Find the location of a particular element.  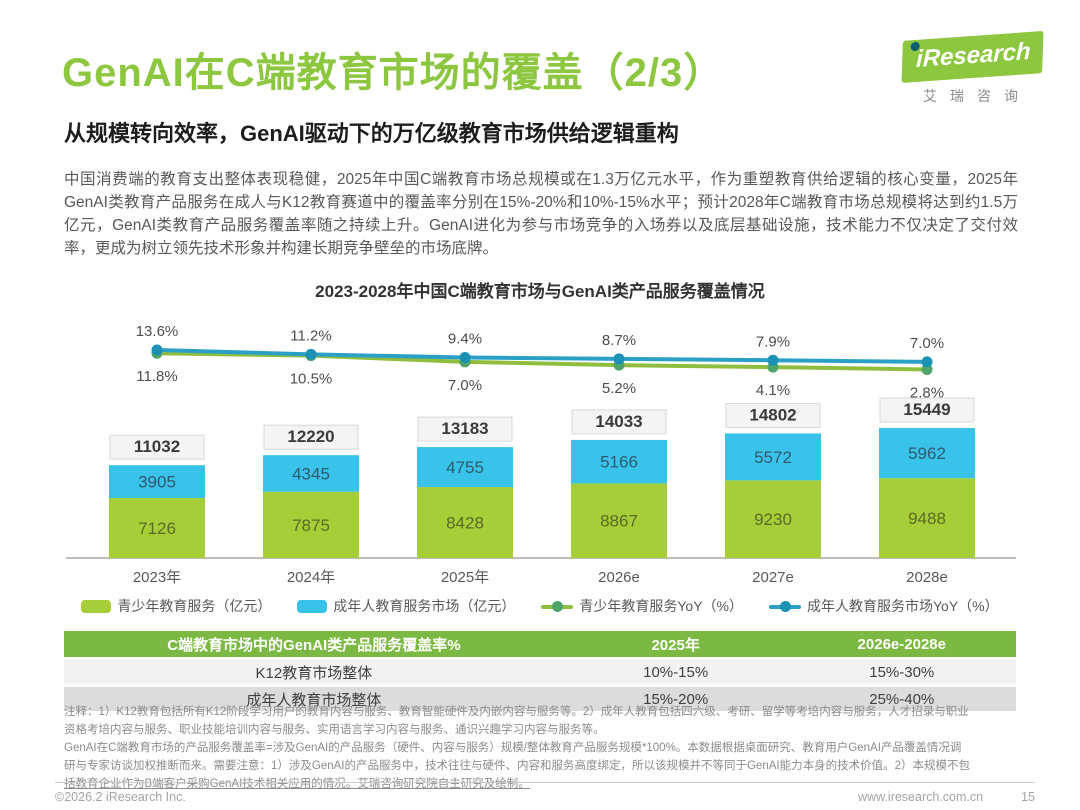

copyright: ©2026.2 iResearch Inc. is located at coordinates (120, 797).